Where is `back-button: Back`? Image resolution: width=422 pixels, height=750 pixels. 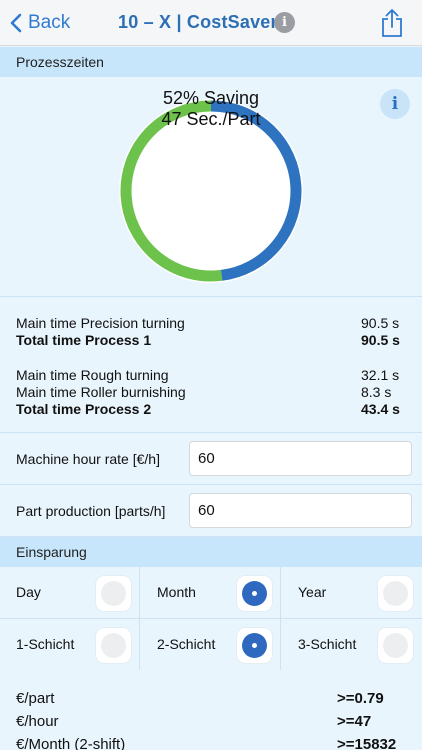 back-button: Back is located at coordinates (40, 23).